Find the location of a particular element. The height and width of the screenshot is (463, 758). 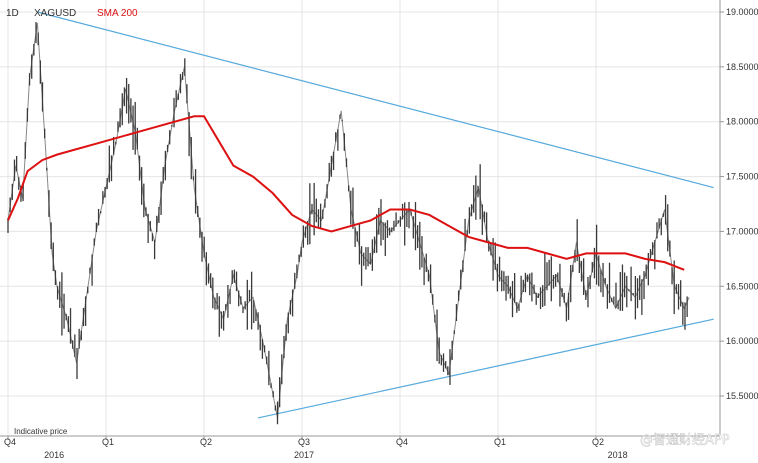

interval-label: 1D is located at coordinates (12, 13).